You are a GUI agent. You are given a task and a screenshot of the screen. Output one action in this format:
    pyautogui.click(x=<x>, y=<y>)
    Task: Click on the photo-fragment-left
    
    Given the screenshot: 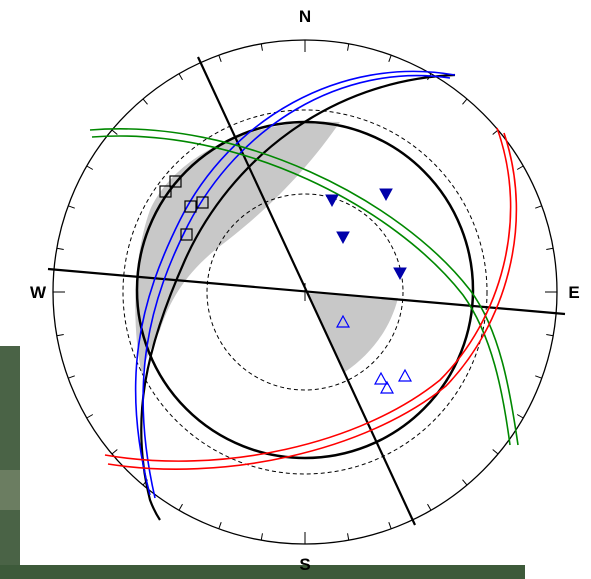 What is the action you would take?
    pyautogui.click(x=10, y=462)
    